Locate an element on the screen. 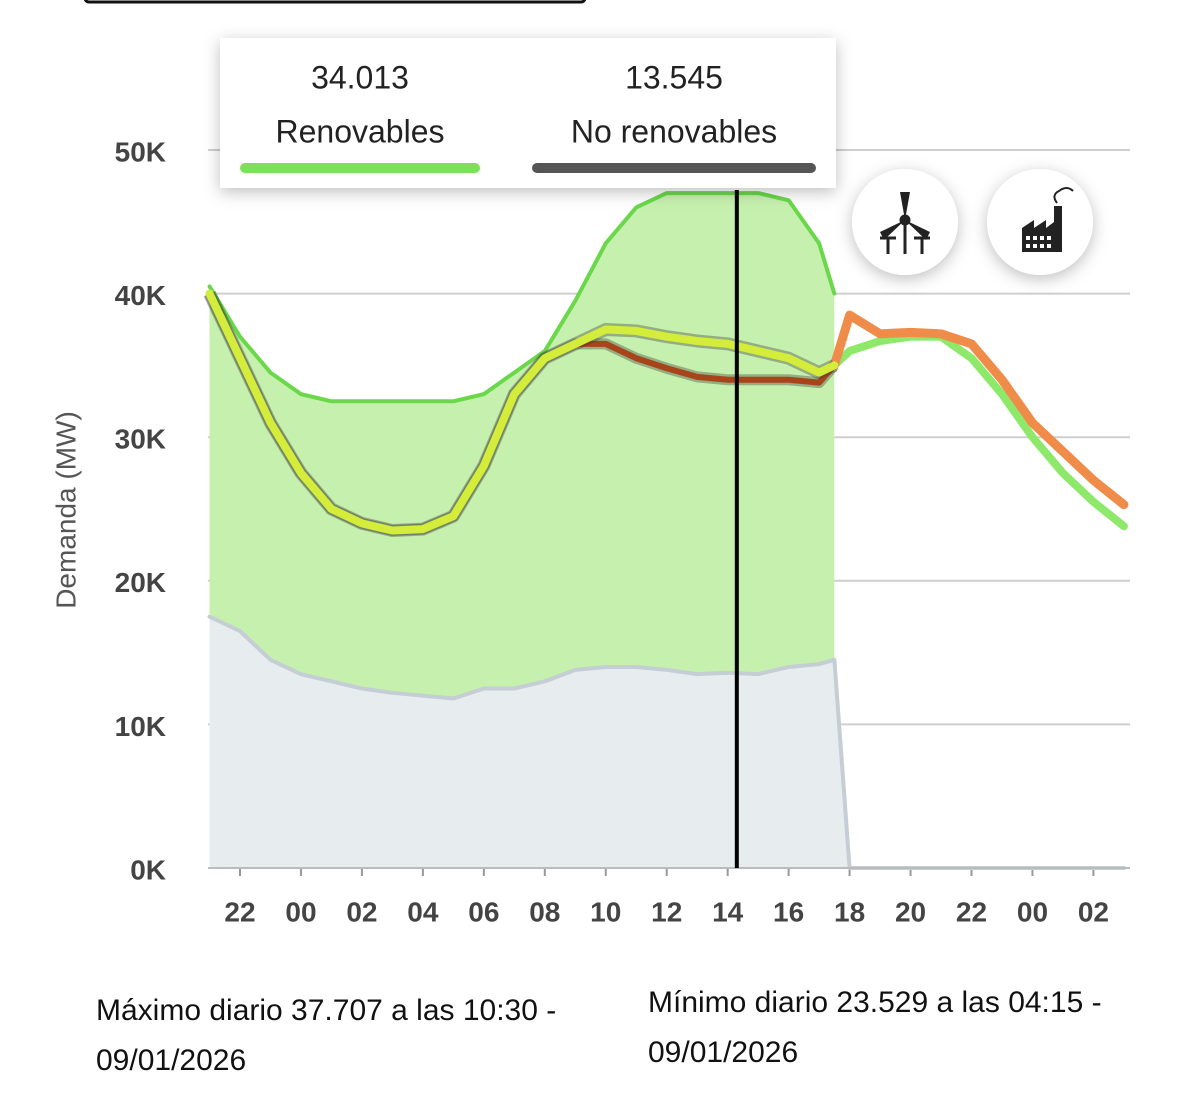  wind-button is located at coordinates (905, 222).